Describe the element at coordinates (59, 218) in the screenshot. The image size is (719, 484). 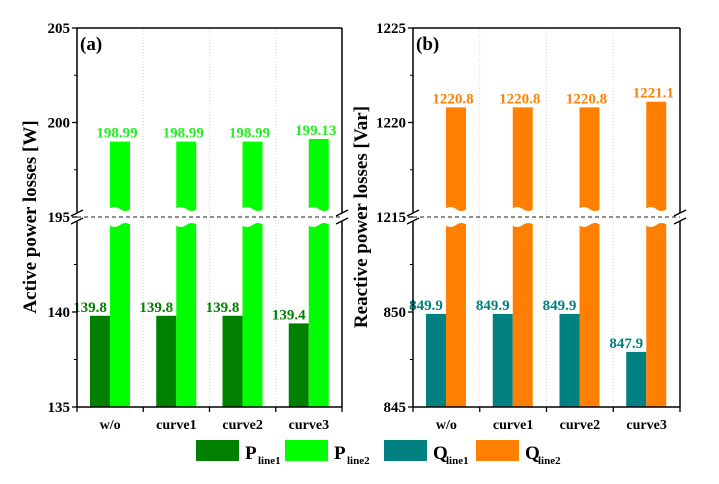
I see `y-tick-label: 195` at that location.